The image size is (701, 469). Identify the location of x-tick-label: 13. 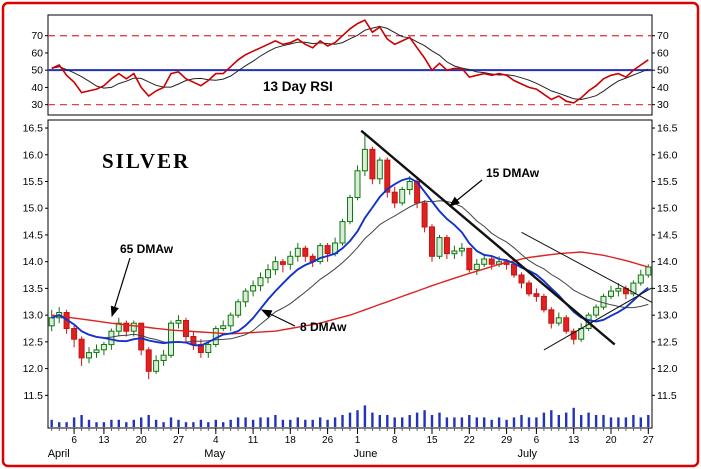
(574, 440).